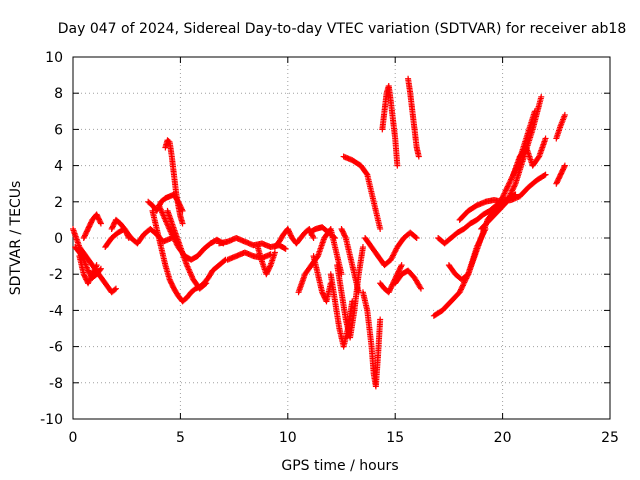 The width and height of the screenshot is (640, 480). Describe the element at coordinates (390, 125) in the screenshot. I see `series-t26` at that location.